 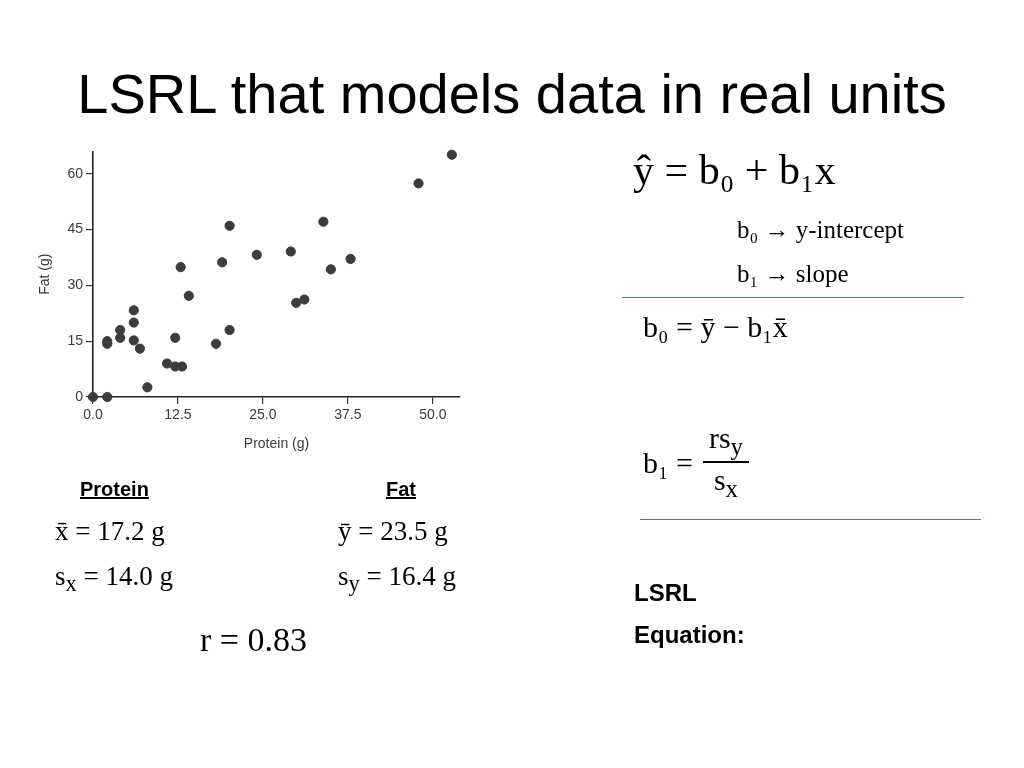 I want to click on x-tick-label: 25.0, so click(x=263, y=414).